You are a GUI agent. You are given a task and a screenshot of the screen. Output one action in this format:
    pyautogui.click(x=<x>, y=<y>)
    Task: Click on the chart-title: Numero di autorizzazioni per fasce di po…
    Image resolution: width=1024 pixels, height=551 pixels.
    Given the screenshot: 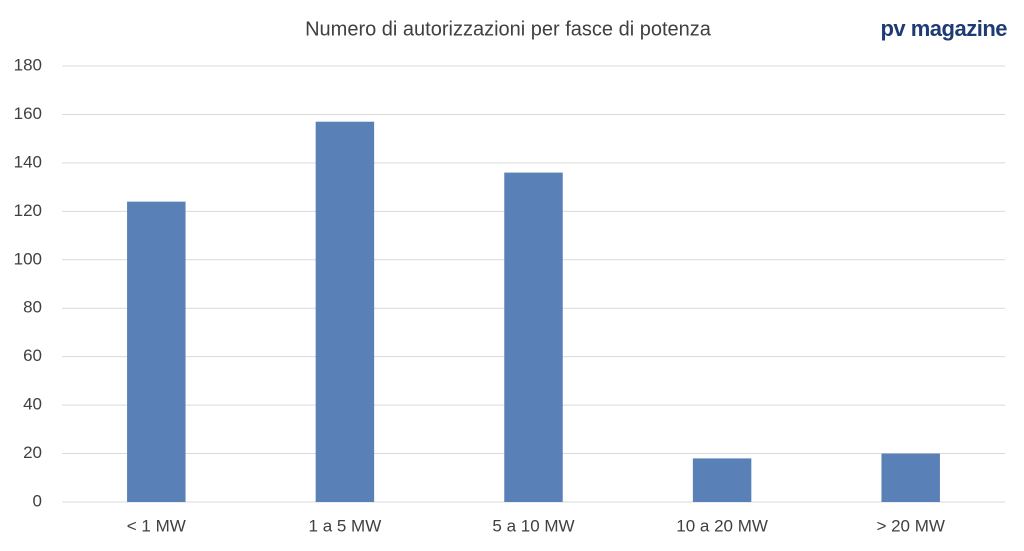 What is the action you would take?
    pyautogui.click(x=508, y=29)
    